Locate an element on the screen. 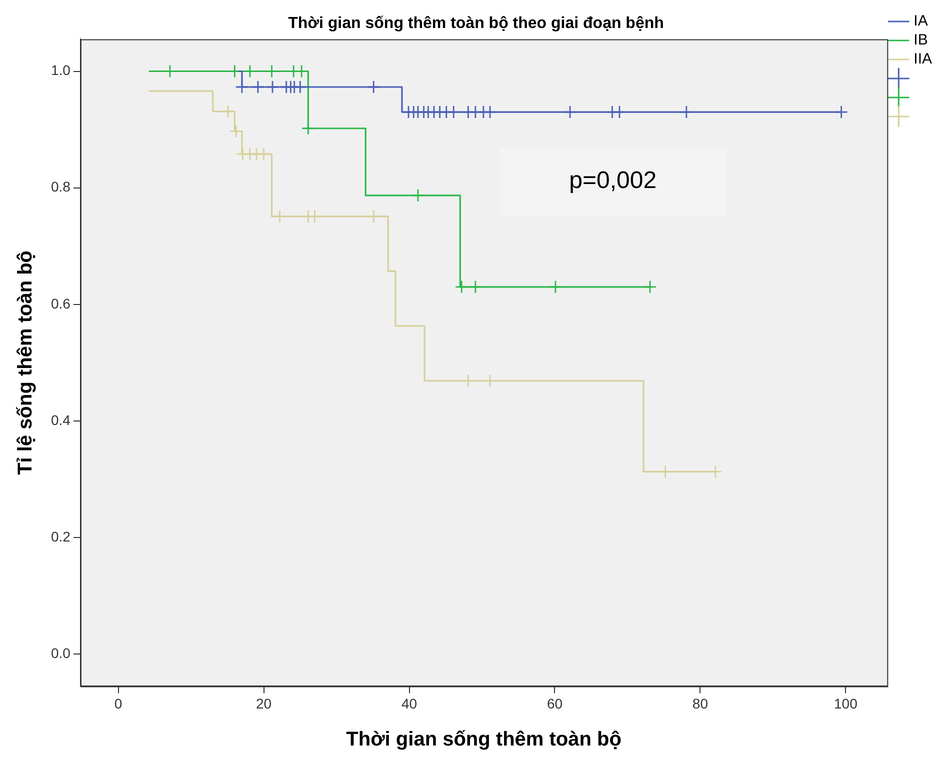  y-tick-label: 0.0 is located at coordinates (60, 653).